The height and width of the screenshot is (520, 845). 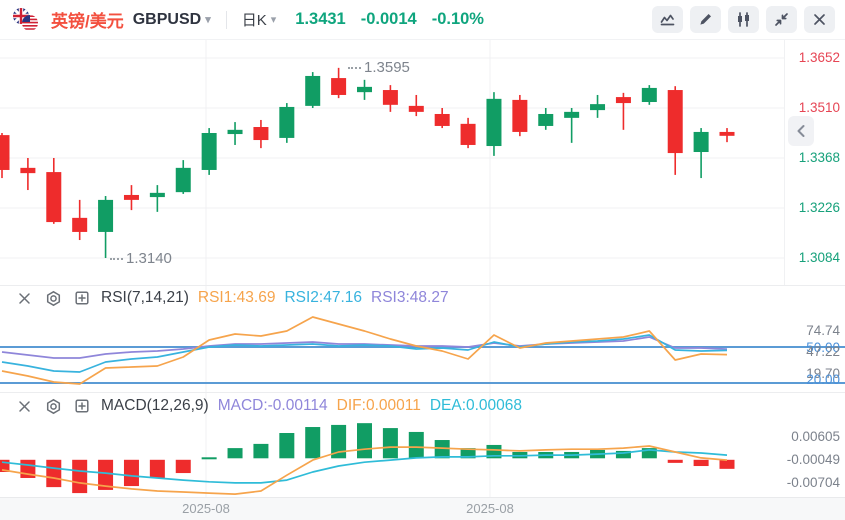 I want to click on pencil-icon, so click(x=705, y=19).